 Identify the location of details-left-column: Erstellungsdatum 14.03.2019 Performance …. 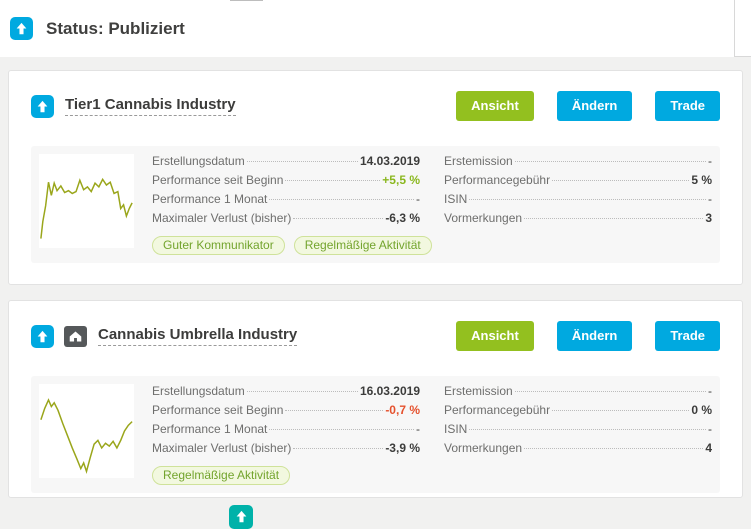
(292, 204).